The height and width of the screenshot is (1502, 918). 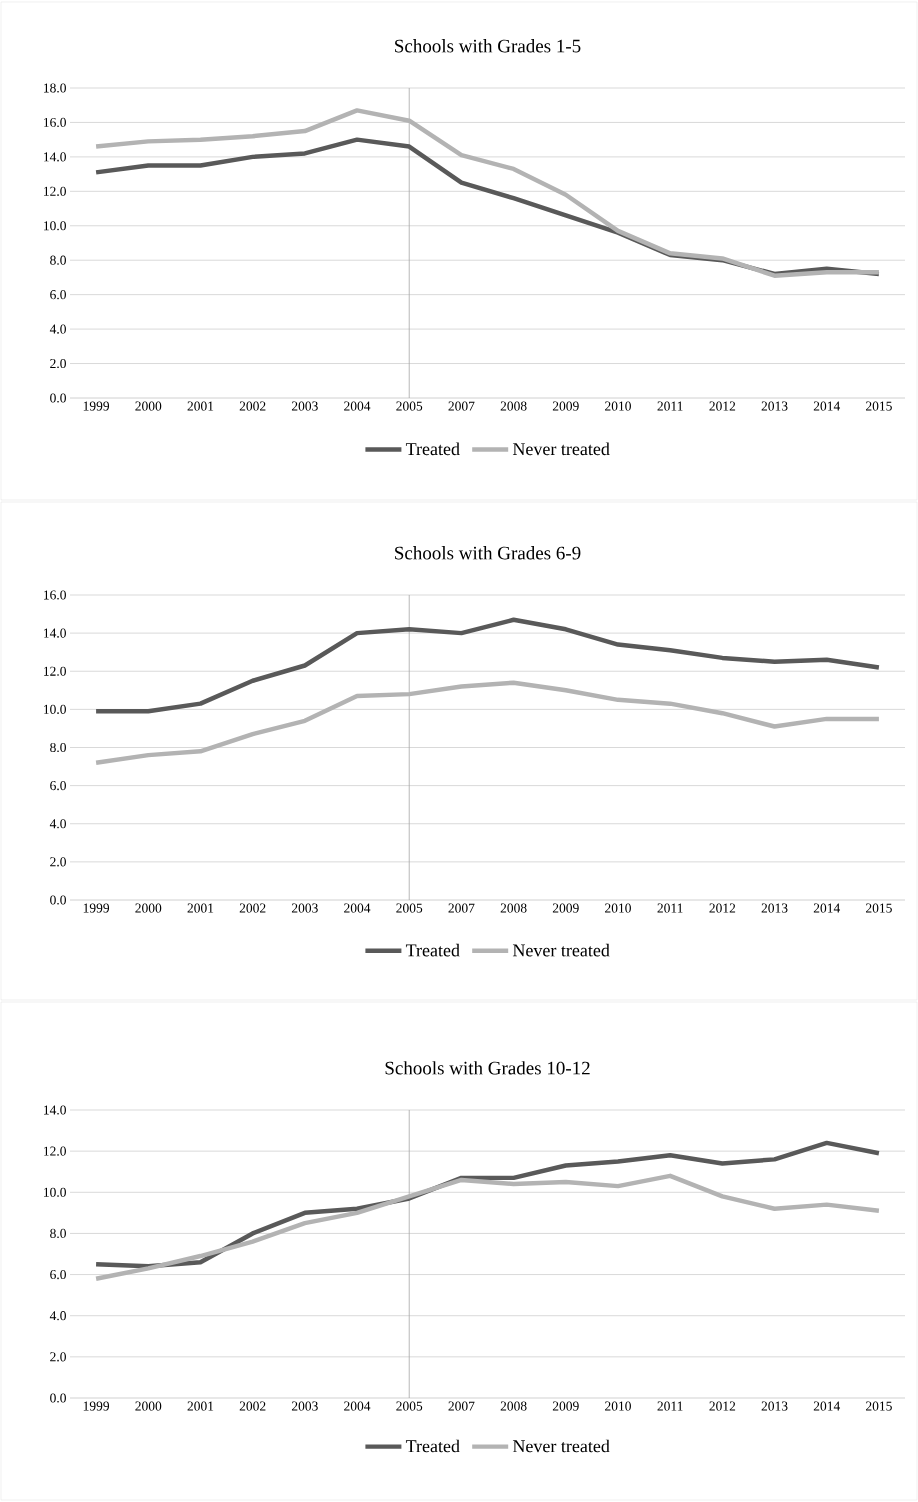 I want to click on chart-title: Schools with Grades 1-5, so click(x=488, y=46).